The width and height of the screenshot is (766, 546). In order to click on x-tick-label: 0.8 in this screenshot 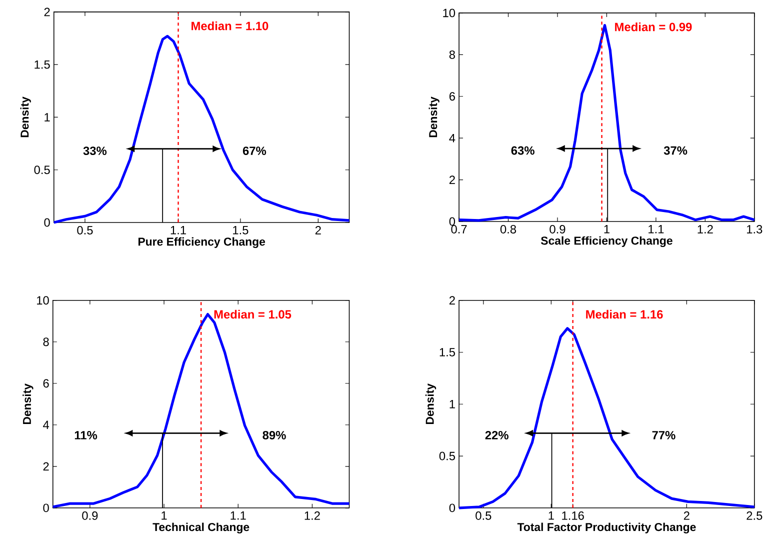, I will do `click(508, 229)`.